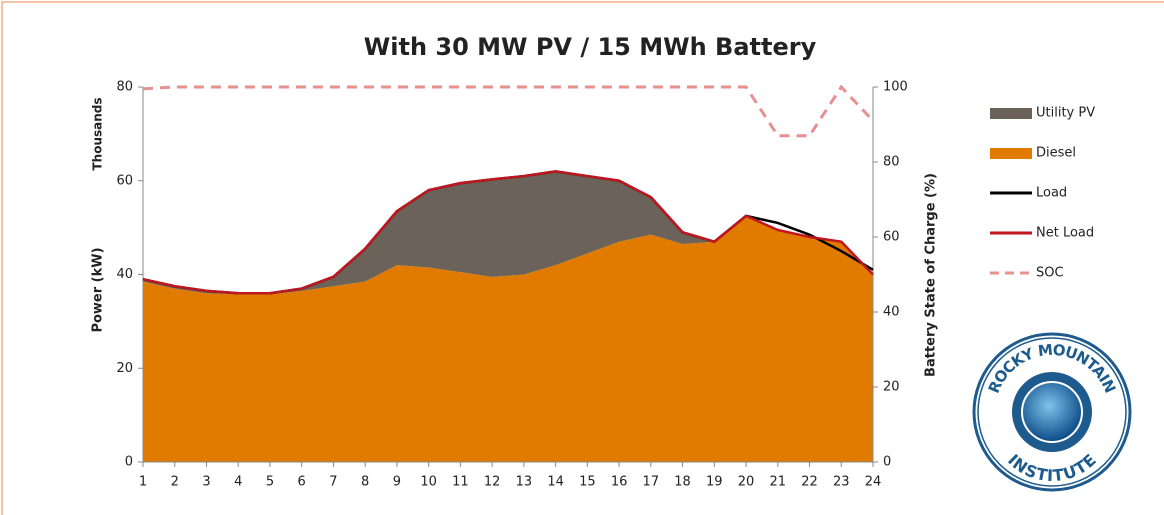 Image resolution: width=1164 pixels, height=515 pixels. What do you see at coordinates (124, 87) in the screenshot?
I see `y-tick-label: 80` at bounding box center [124, 87].